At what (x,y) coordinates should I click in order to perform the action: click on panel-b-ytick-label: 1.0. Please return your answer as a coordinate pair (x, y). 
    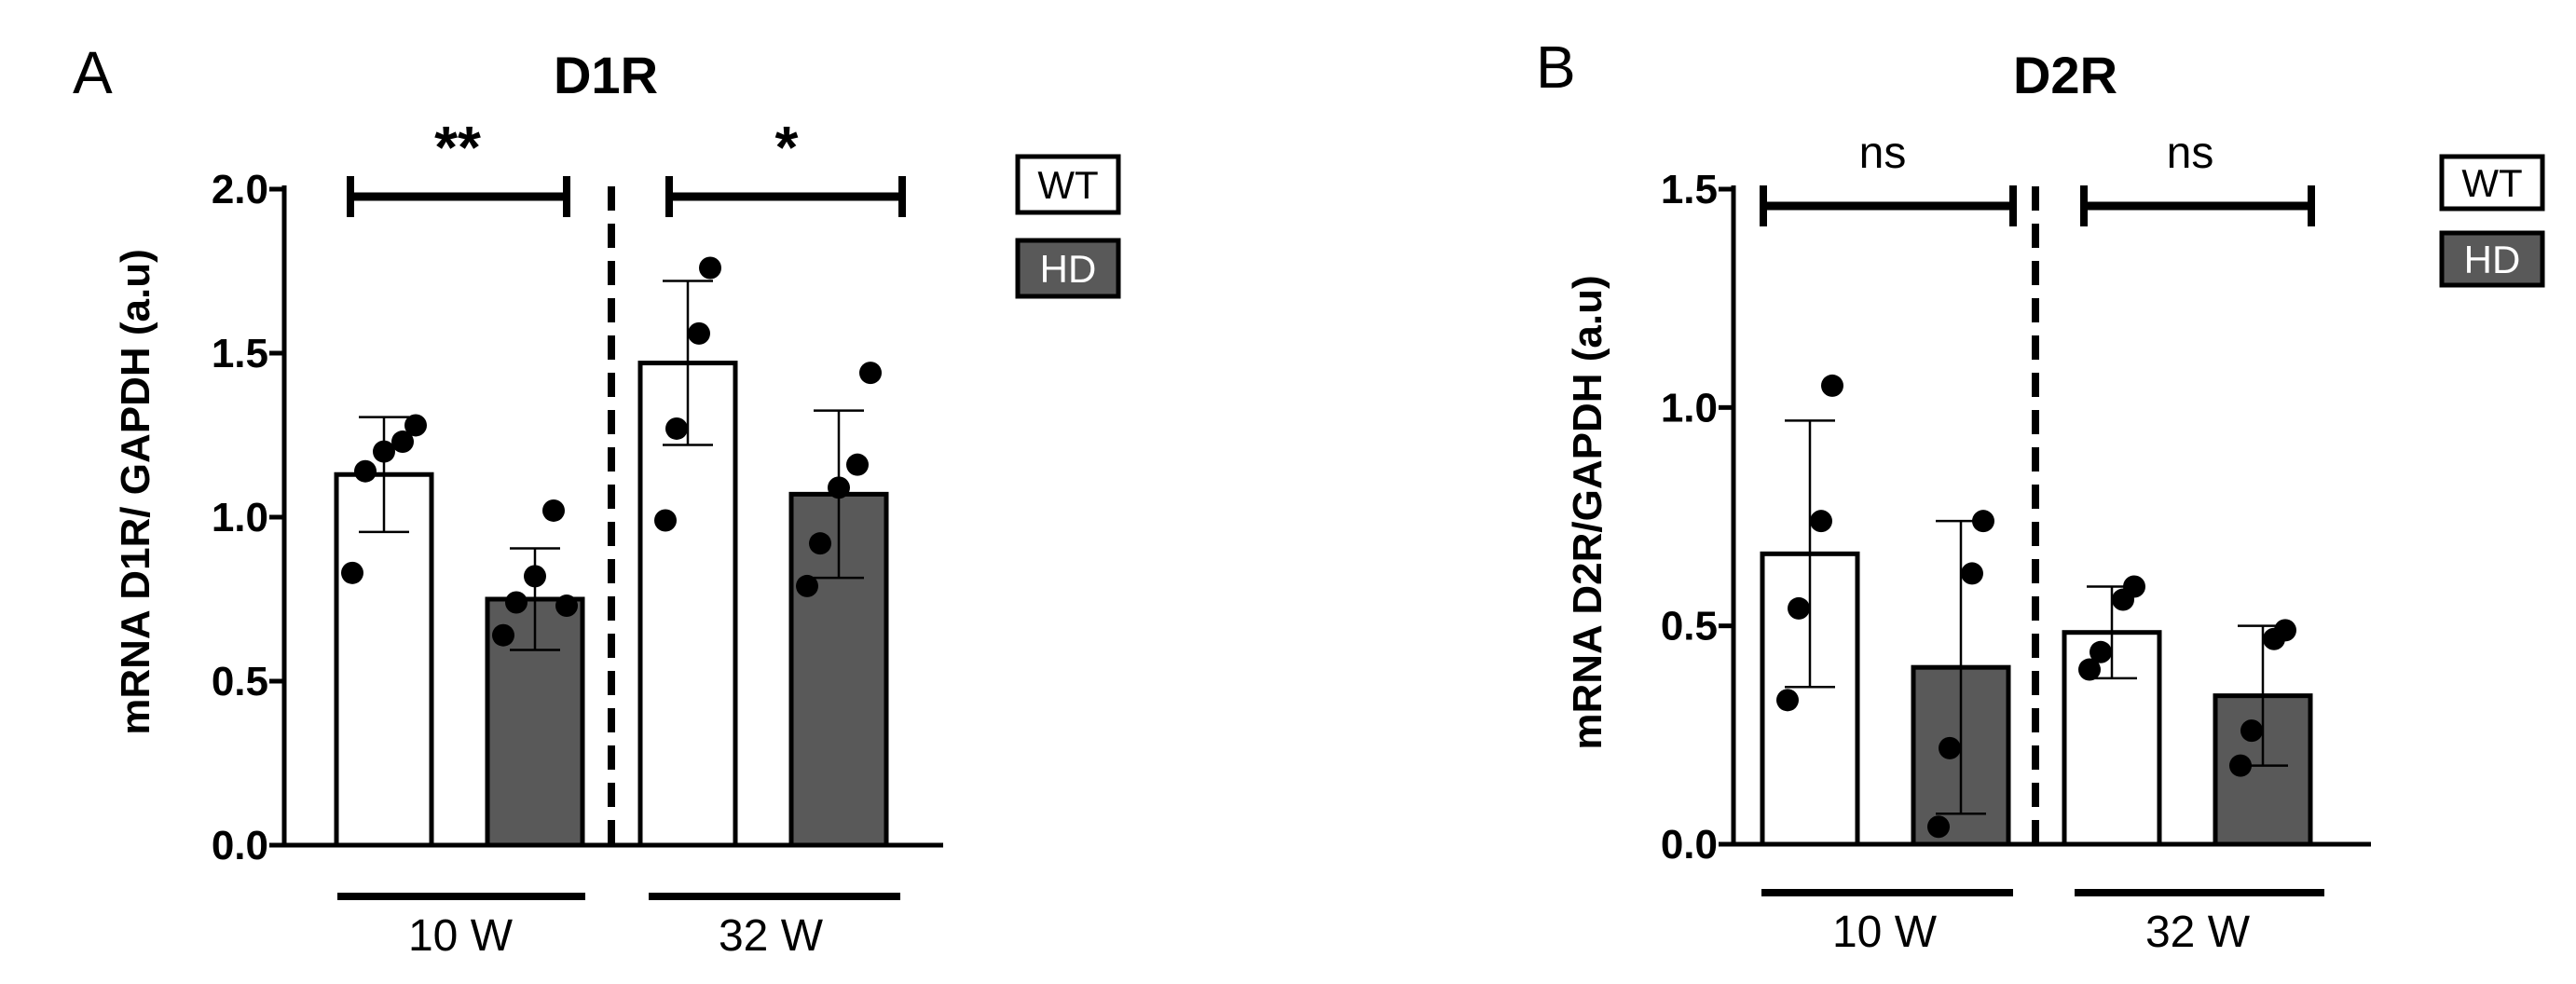
    Looking at the image, I should click on (1689, 407).